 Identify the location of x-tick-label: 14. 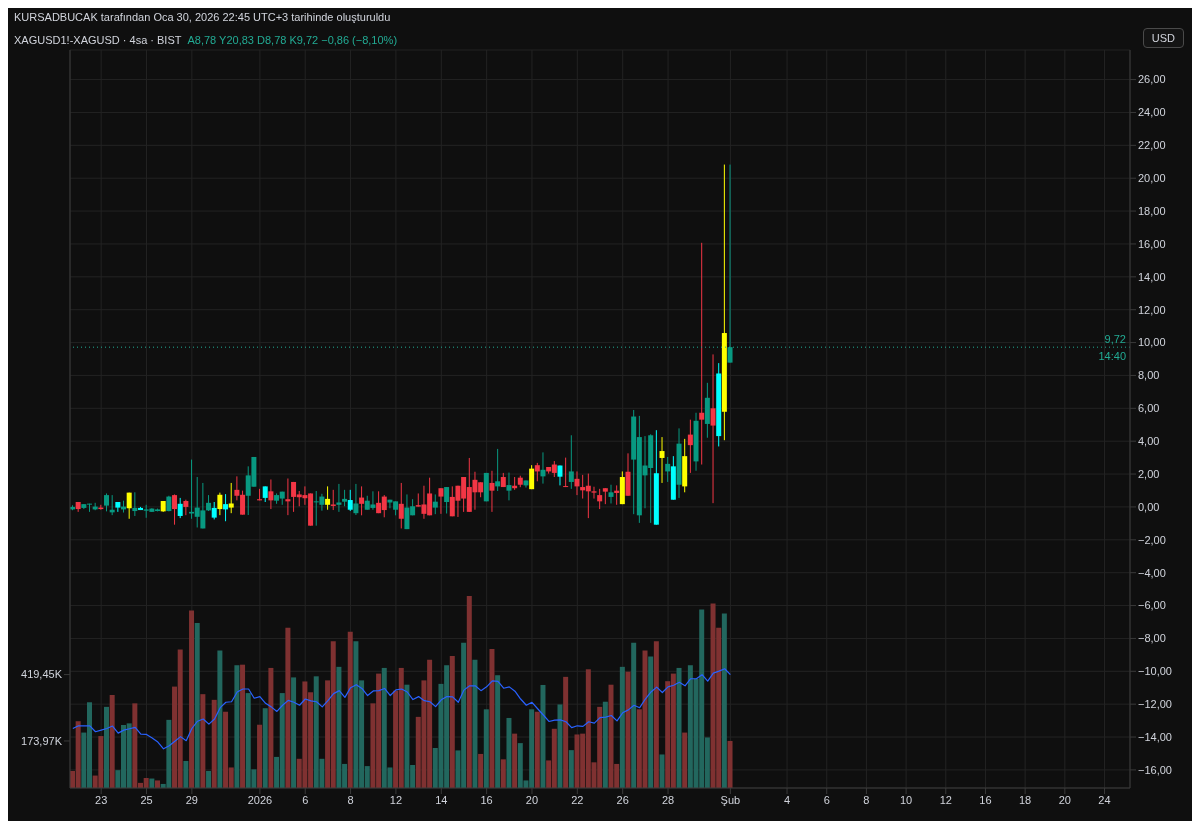
(441, 799).